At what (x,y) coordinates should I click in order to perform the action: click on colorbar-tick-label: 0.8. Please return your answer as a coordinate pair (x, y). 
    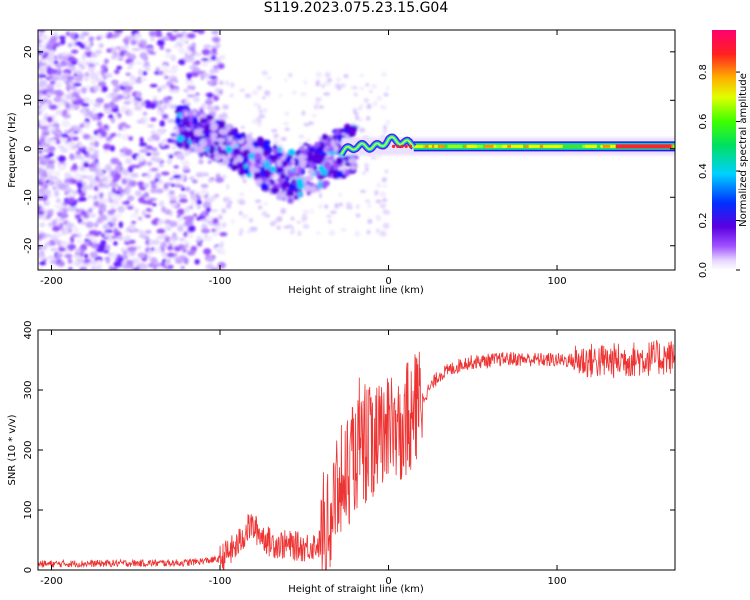
    Looking at the image, I should click on (703, 72).